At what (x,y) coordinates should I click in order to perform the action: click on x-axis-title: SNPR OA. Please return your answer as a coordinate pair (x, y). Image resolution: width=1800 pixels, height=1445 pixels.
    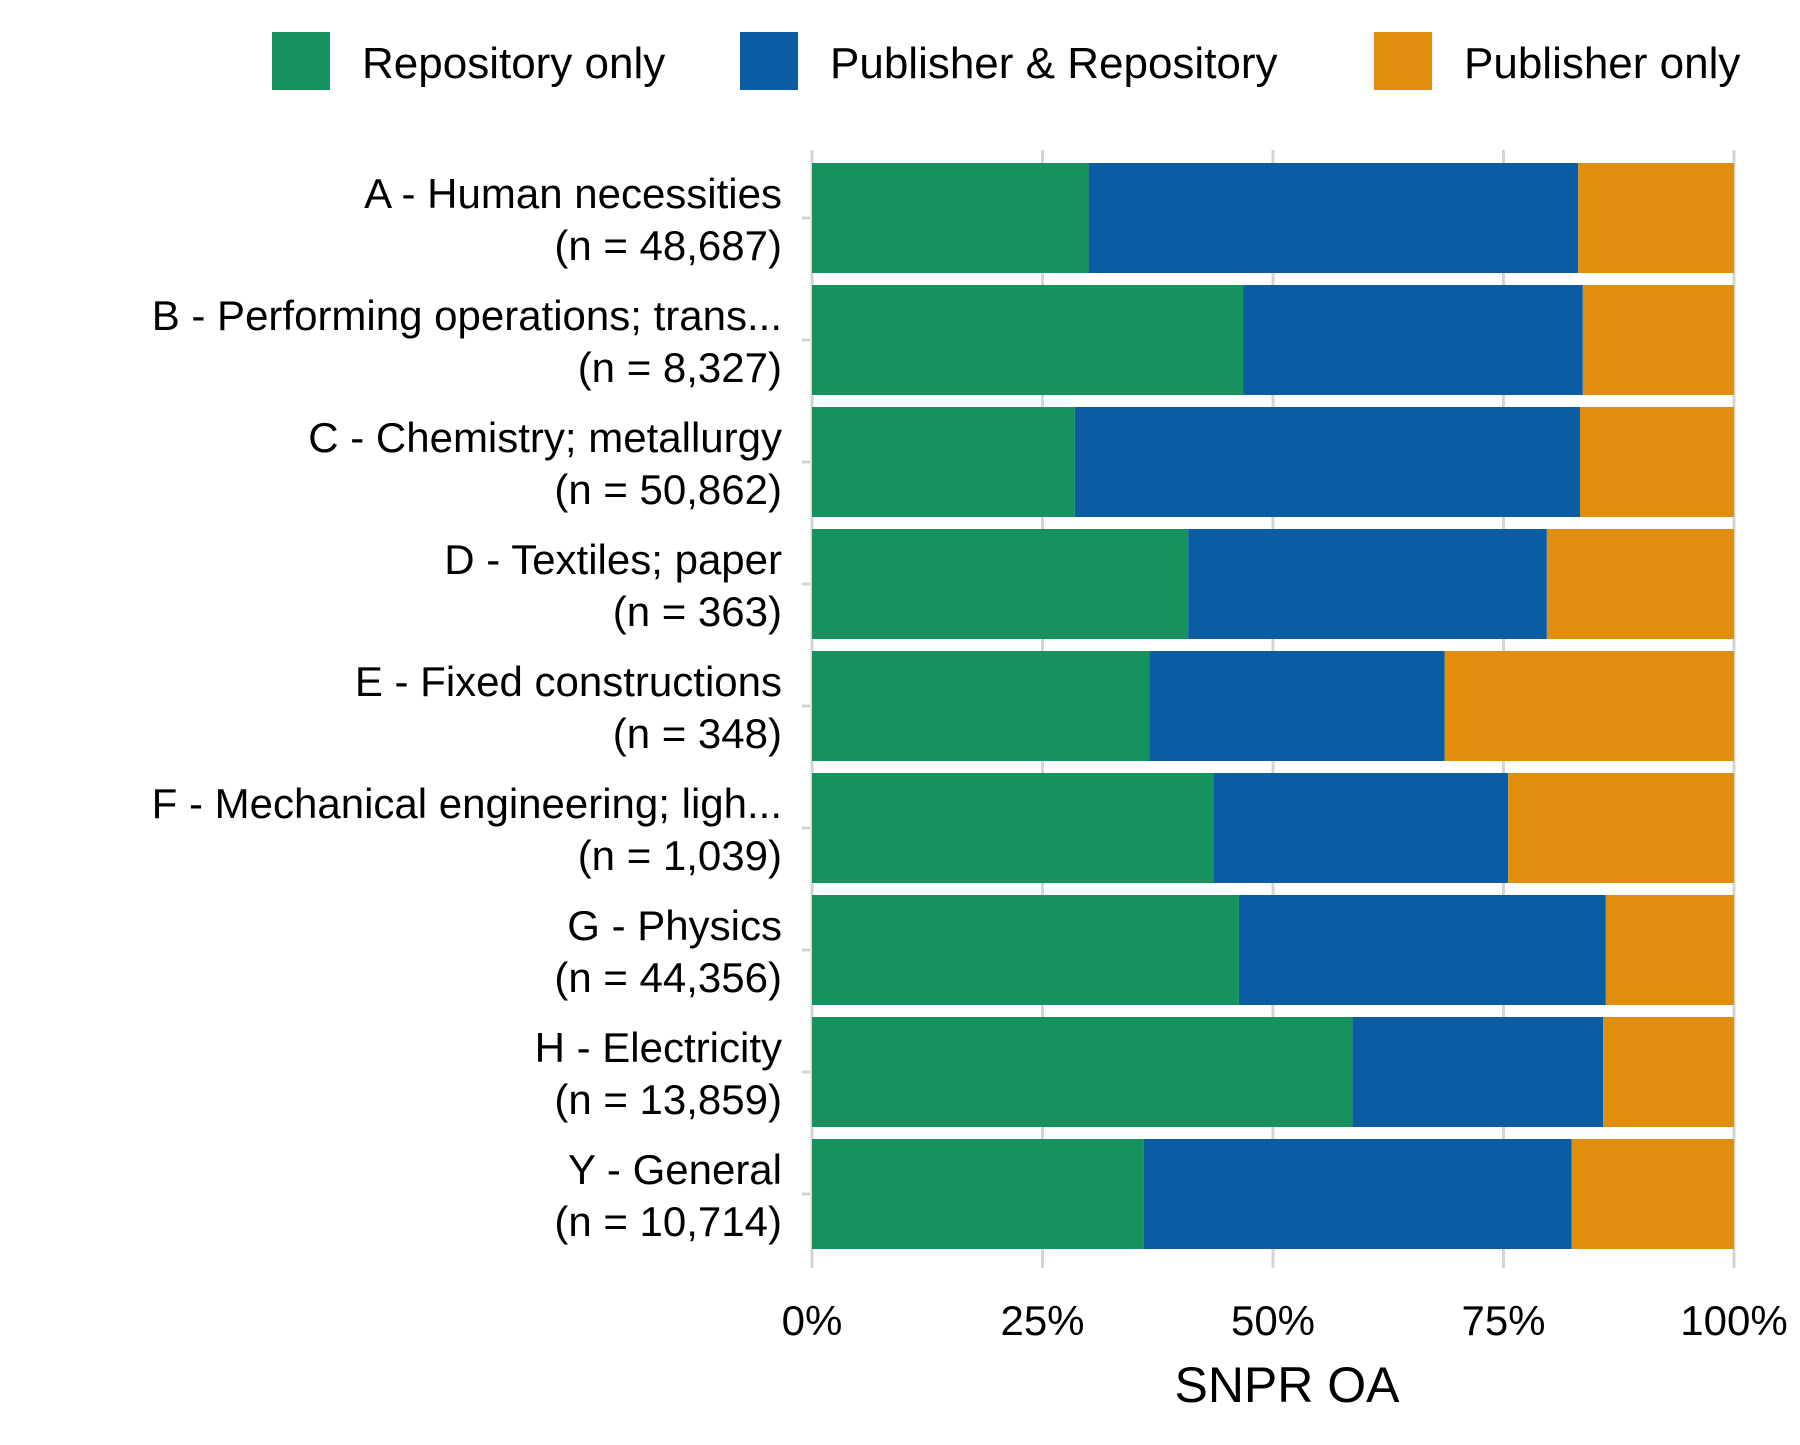
    Looking at the image, I should click on (1287, 1385).